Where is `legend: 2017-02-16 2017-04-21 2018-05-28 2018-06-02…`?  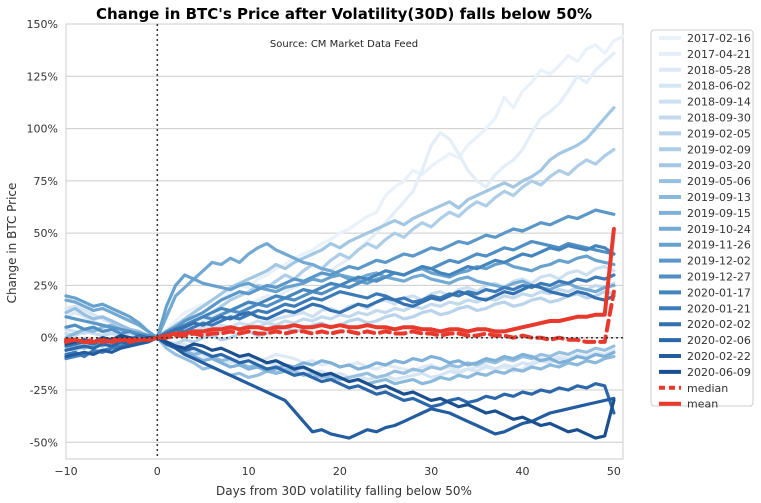
legend: 2017-02-16 2017-04-21 2018-05-28 2018-06-02… is located at coordinates (702, 220).